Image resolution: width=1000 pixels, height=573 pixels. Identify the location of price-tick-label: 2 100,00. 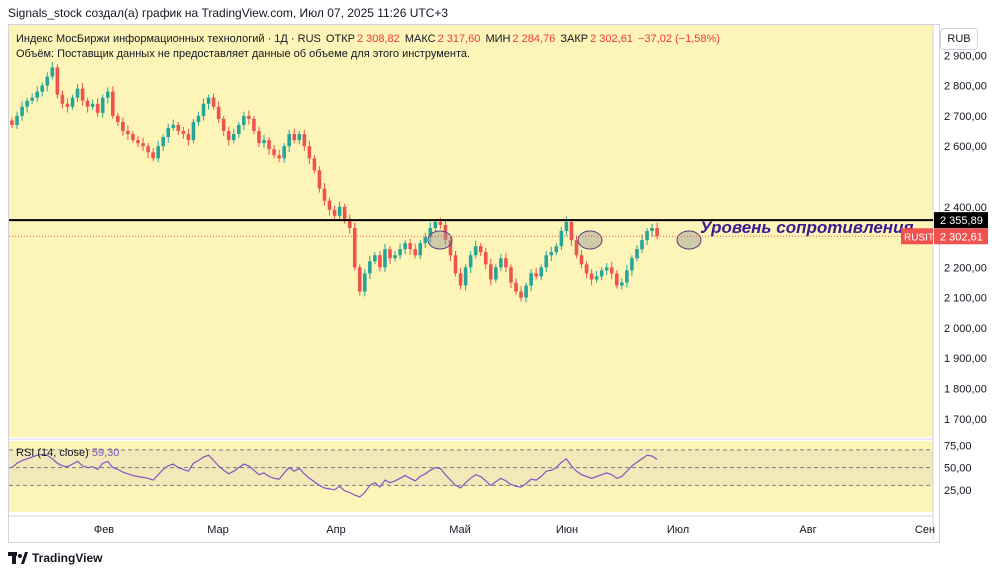
(965, 299).